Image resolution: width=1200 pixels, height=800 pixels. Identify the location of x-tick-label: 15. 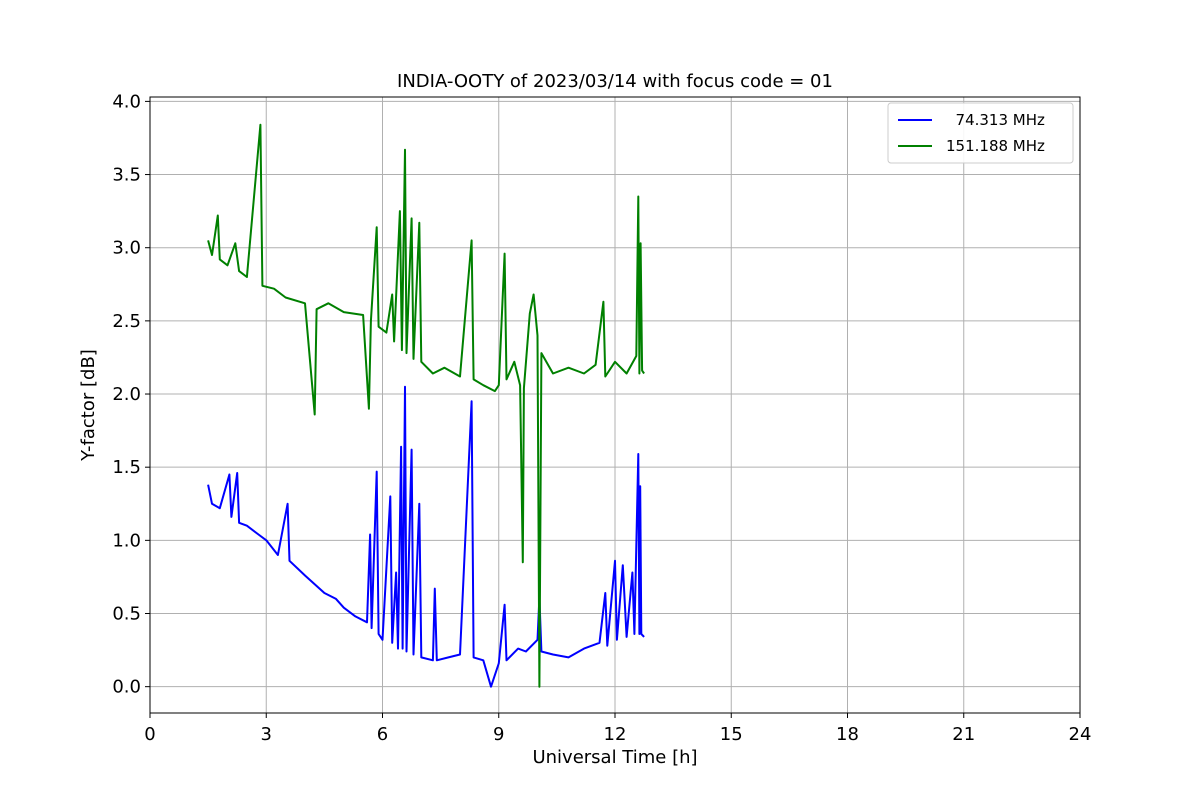
(731, 734).